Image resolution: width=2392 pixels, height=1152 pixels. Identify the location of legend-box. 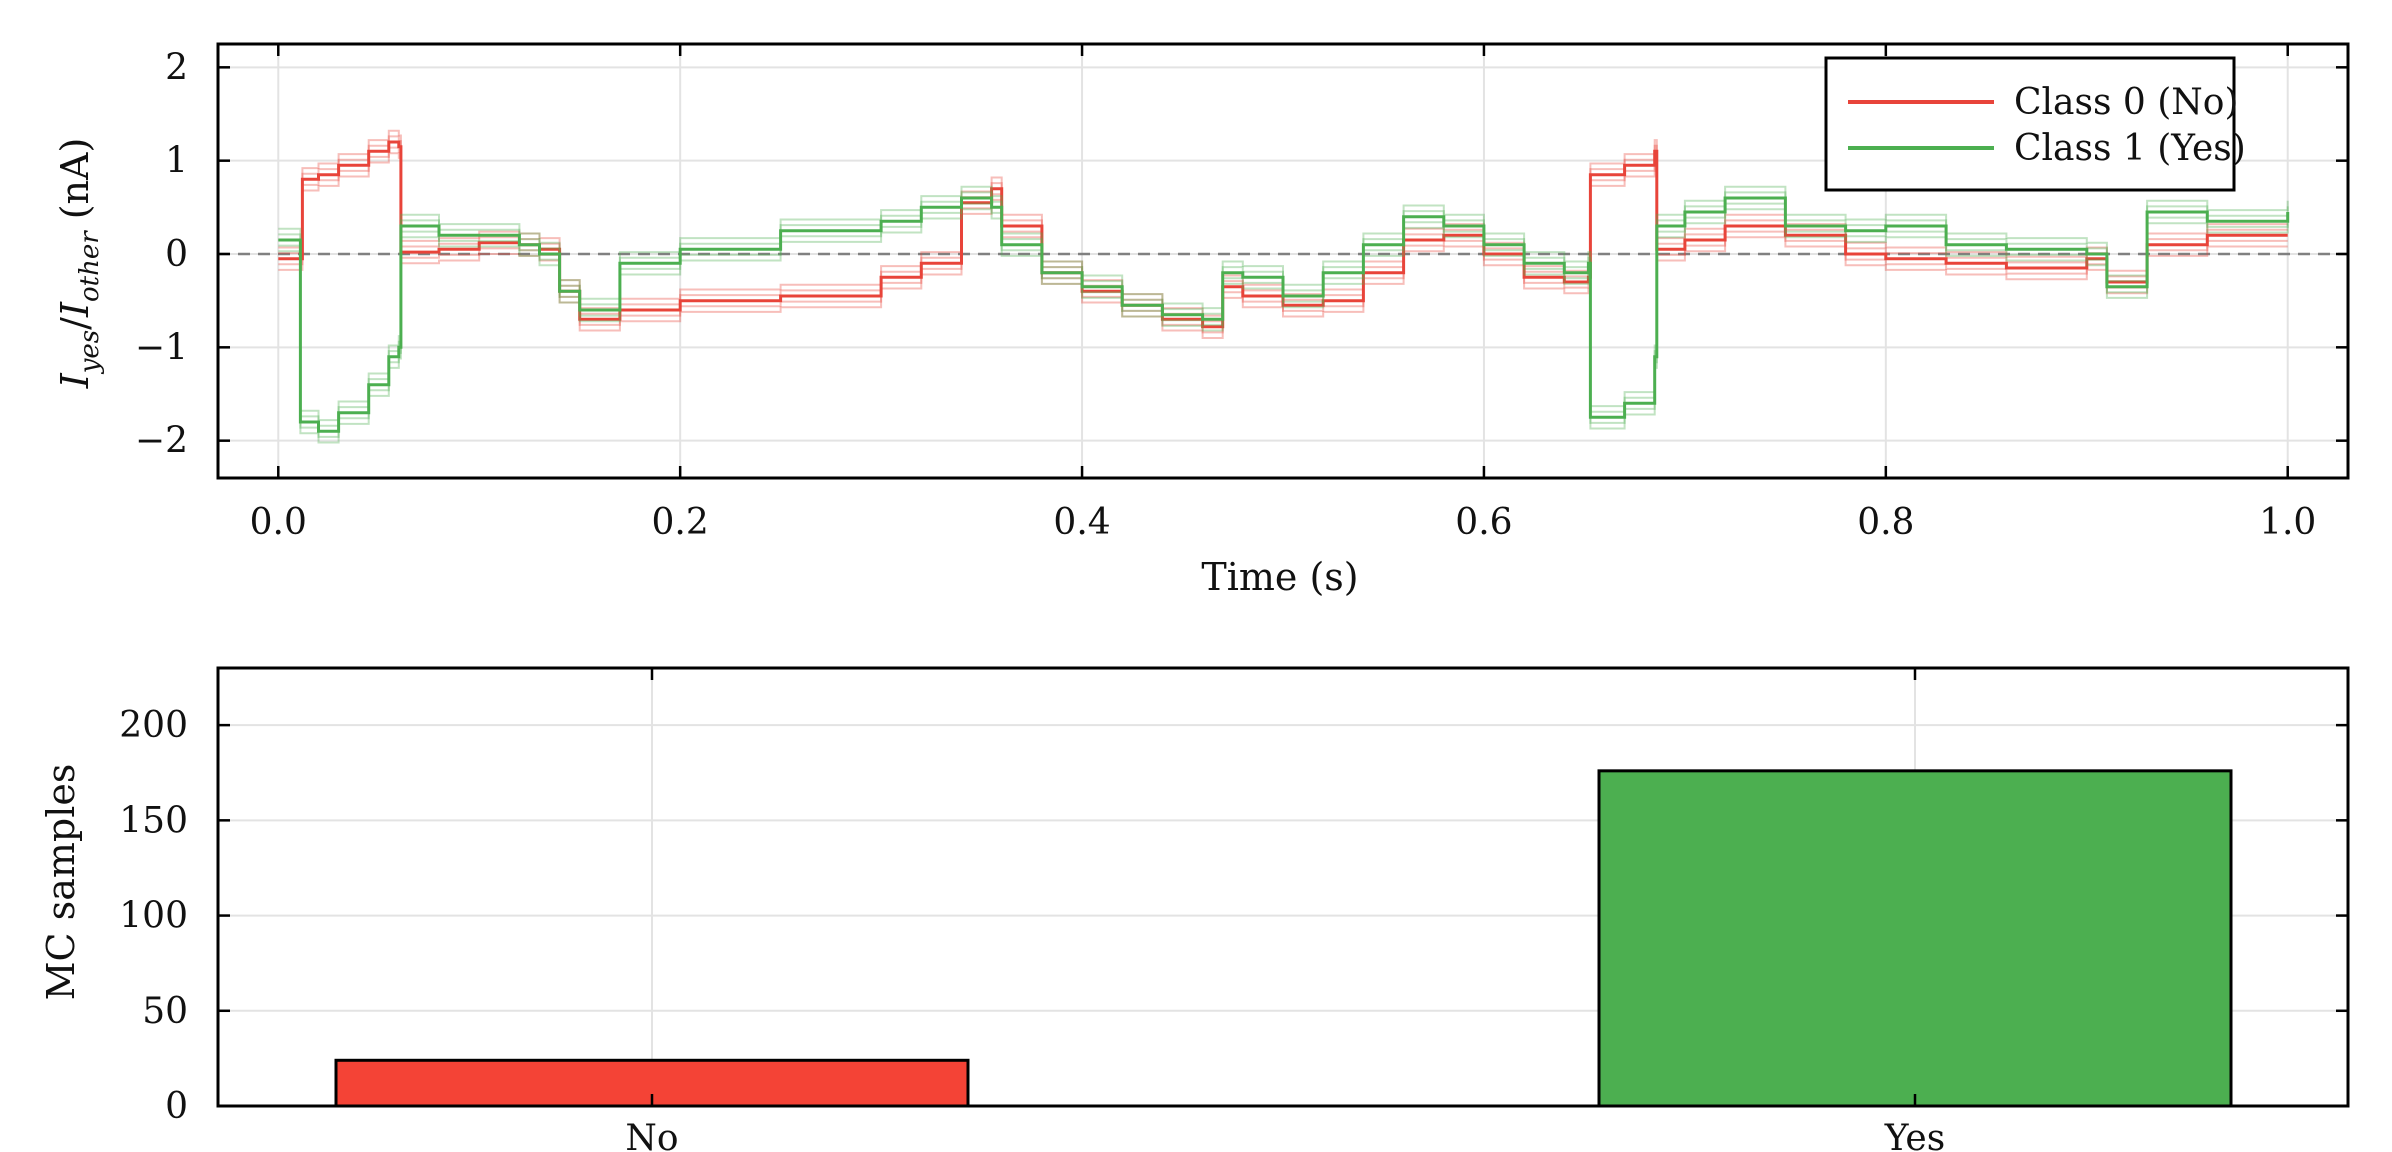
(2030, 124).